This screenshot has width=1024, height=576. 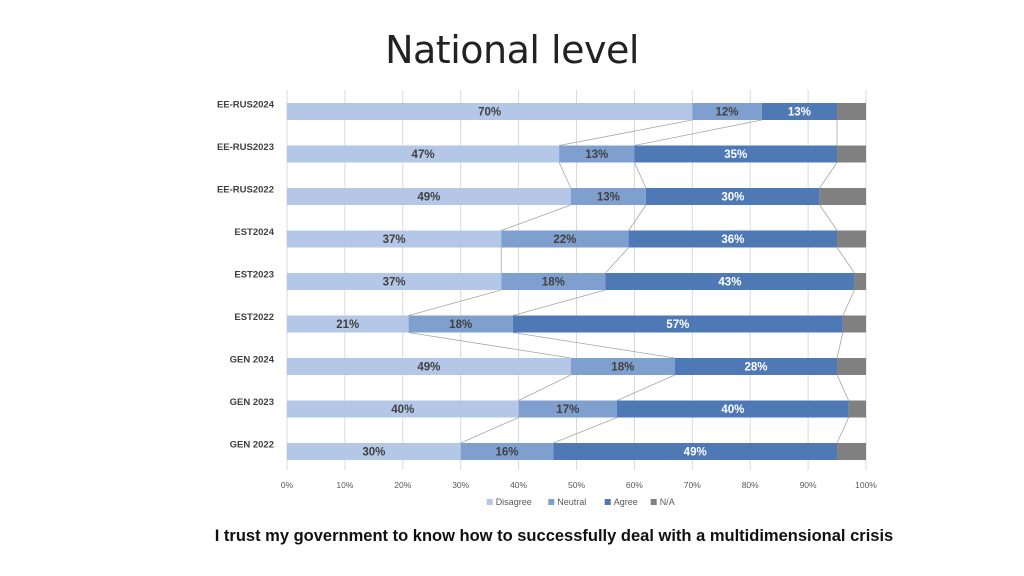 What do you see at coordinates (576, 485) in the screenshot?
I see `x-tick-label: 50%` at bounding box center [576, 485].